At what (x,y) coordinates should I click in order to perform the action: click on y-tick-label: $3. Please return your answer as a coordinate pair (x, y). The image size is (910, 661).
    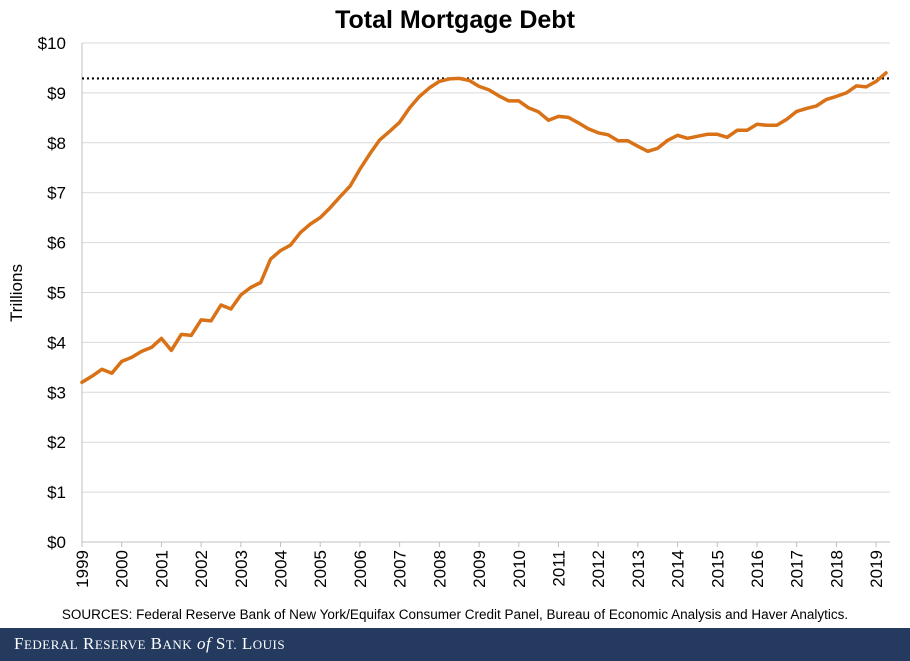
    Looking at the image, I should click on (56, 392).